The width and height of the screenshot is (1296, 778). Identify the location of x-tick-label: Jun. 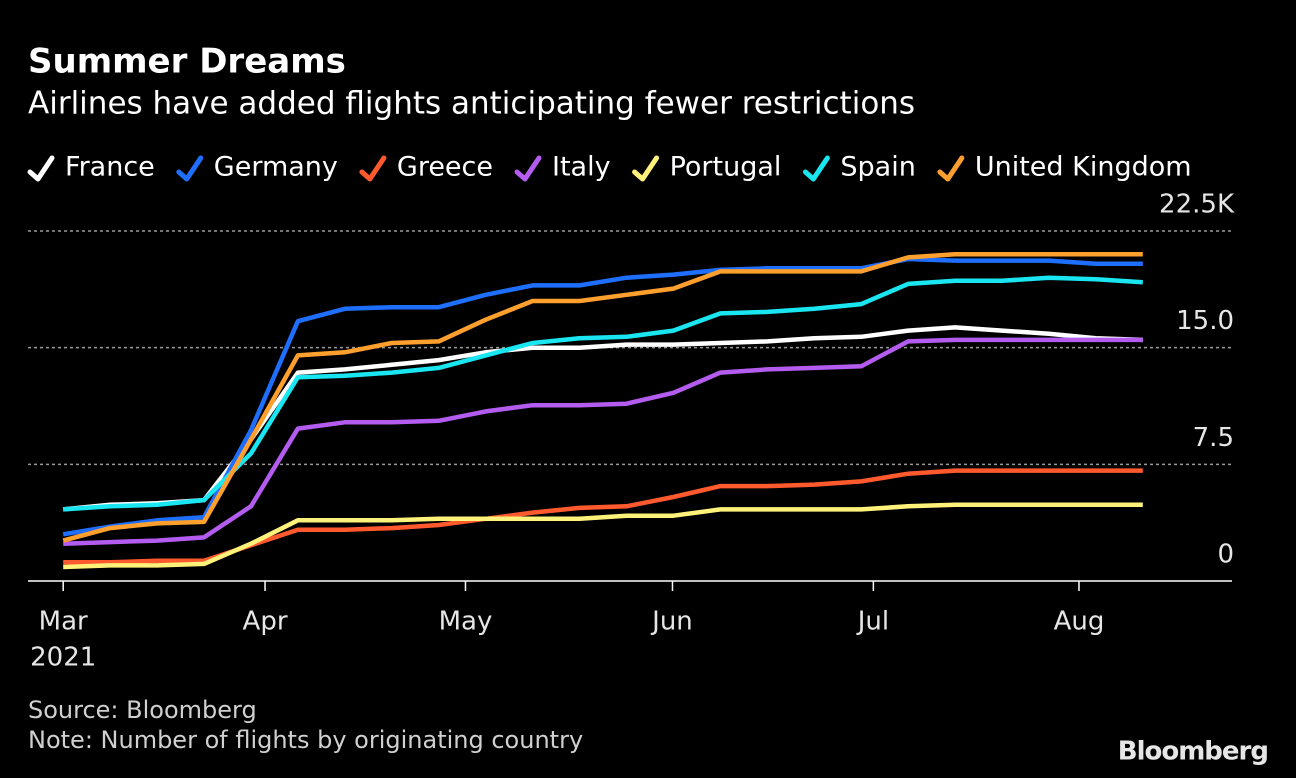
(671, 622).